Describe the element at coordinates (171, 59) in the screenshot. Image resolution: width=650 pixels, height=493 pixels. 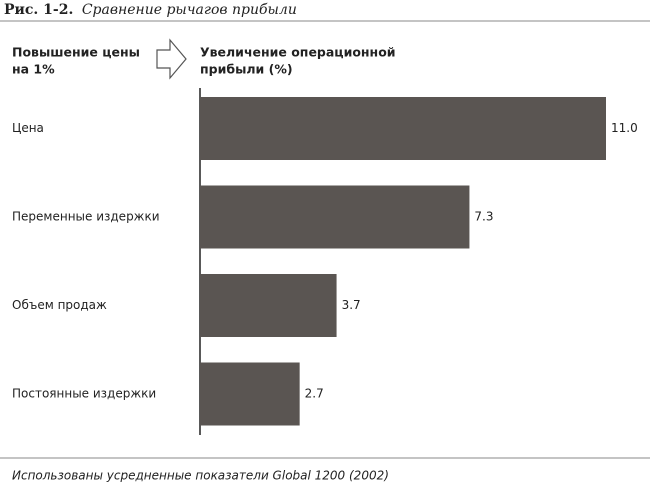
I see `arrow-icon` at that location.